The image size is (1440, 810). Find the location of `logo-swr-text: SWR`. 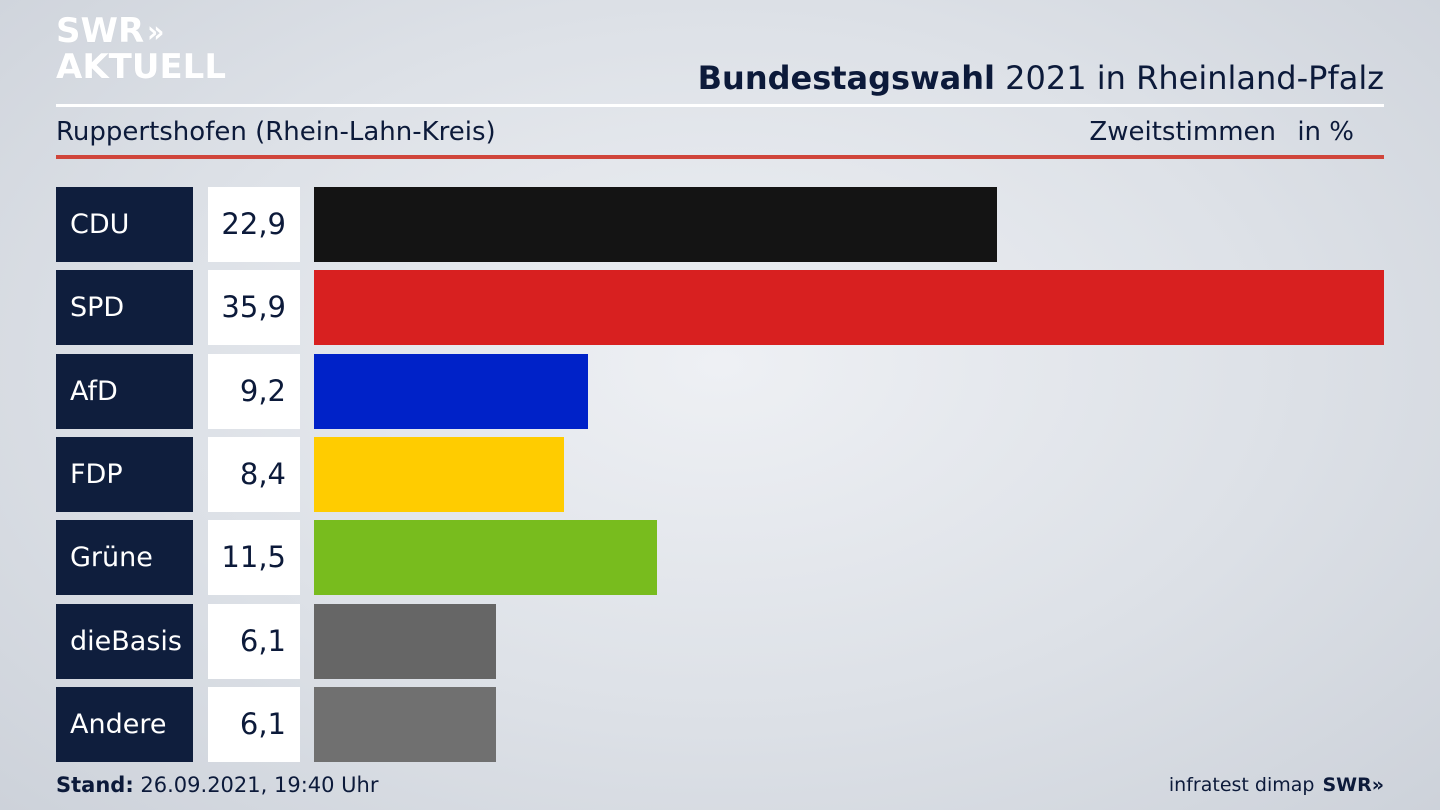

logo-swr-text: SWR is located at coordinates (100, 31).